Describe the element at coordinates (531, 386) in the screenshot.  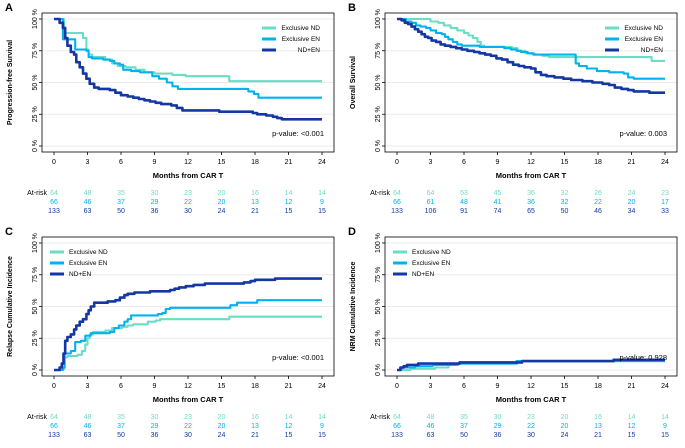
I see `x-tick-label: 12` at that location.